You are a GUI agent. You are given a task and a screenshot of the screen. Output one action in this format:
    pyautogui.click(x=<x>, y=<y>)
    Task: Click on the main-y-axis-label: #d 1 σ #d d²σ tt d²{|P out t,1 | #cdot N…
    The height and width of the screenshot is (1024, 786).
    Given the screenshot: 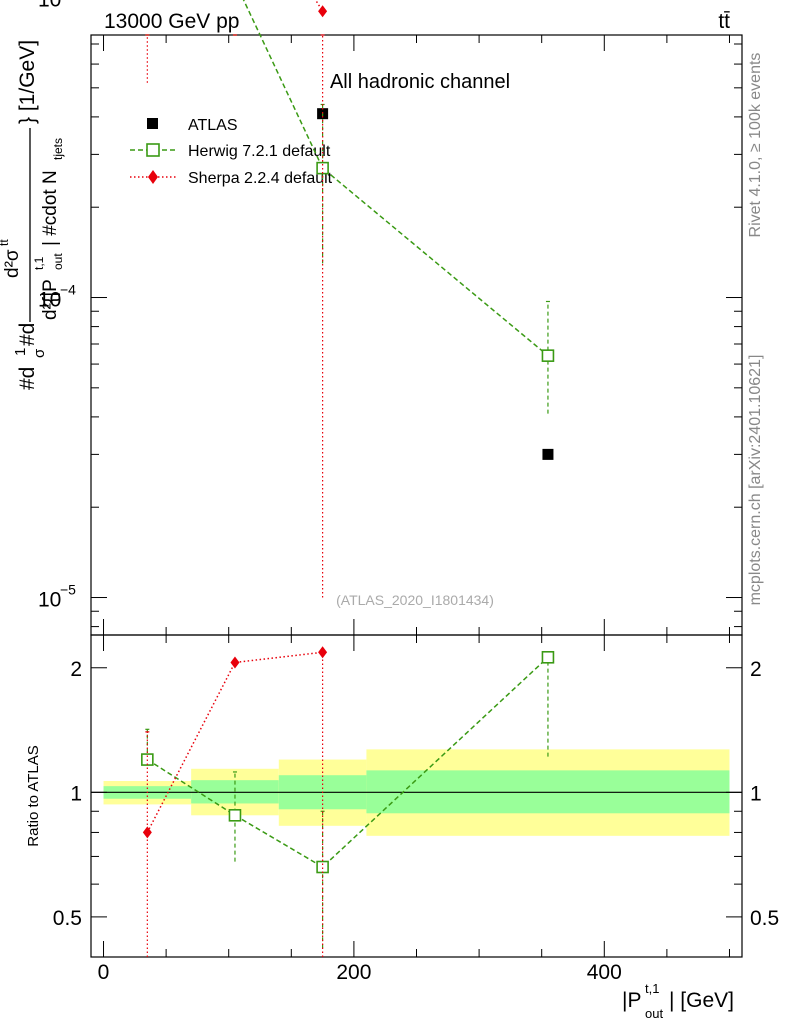 What is the action you would take?
    pyautogui.click(x=32, y=215)
    